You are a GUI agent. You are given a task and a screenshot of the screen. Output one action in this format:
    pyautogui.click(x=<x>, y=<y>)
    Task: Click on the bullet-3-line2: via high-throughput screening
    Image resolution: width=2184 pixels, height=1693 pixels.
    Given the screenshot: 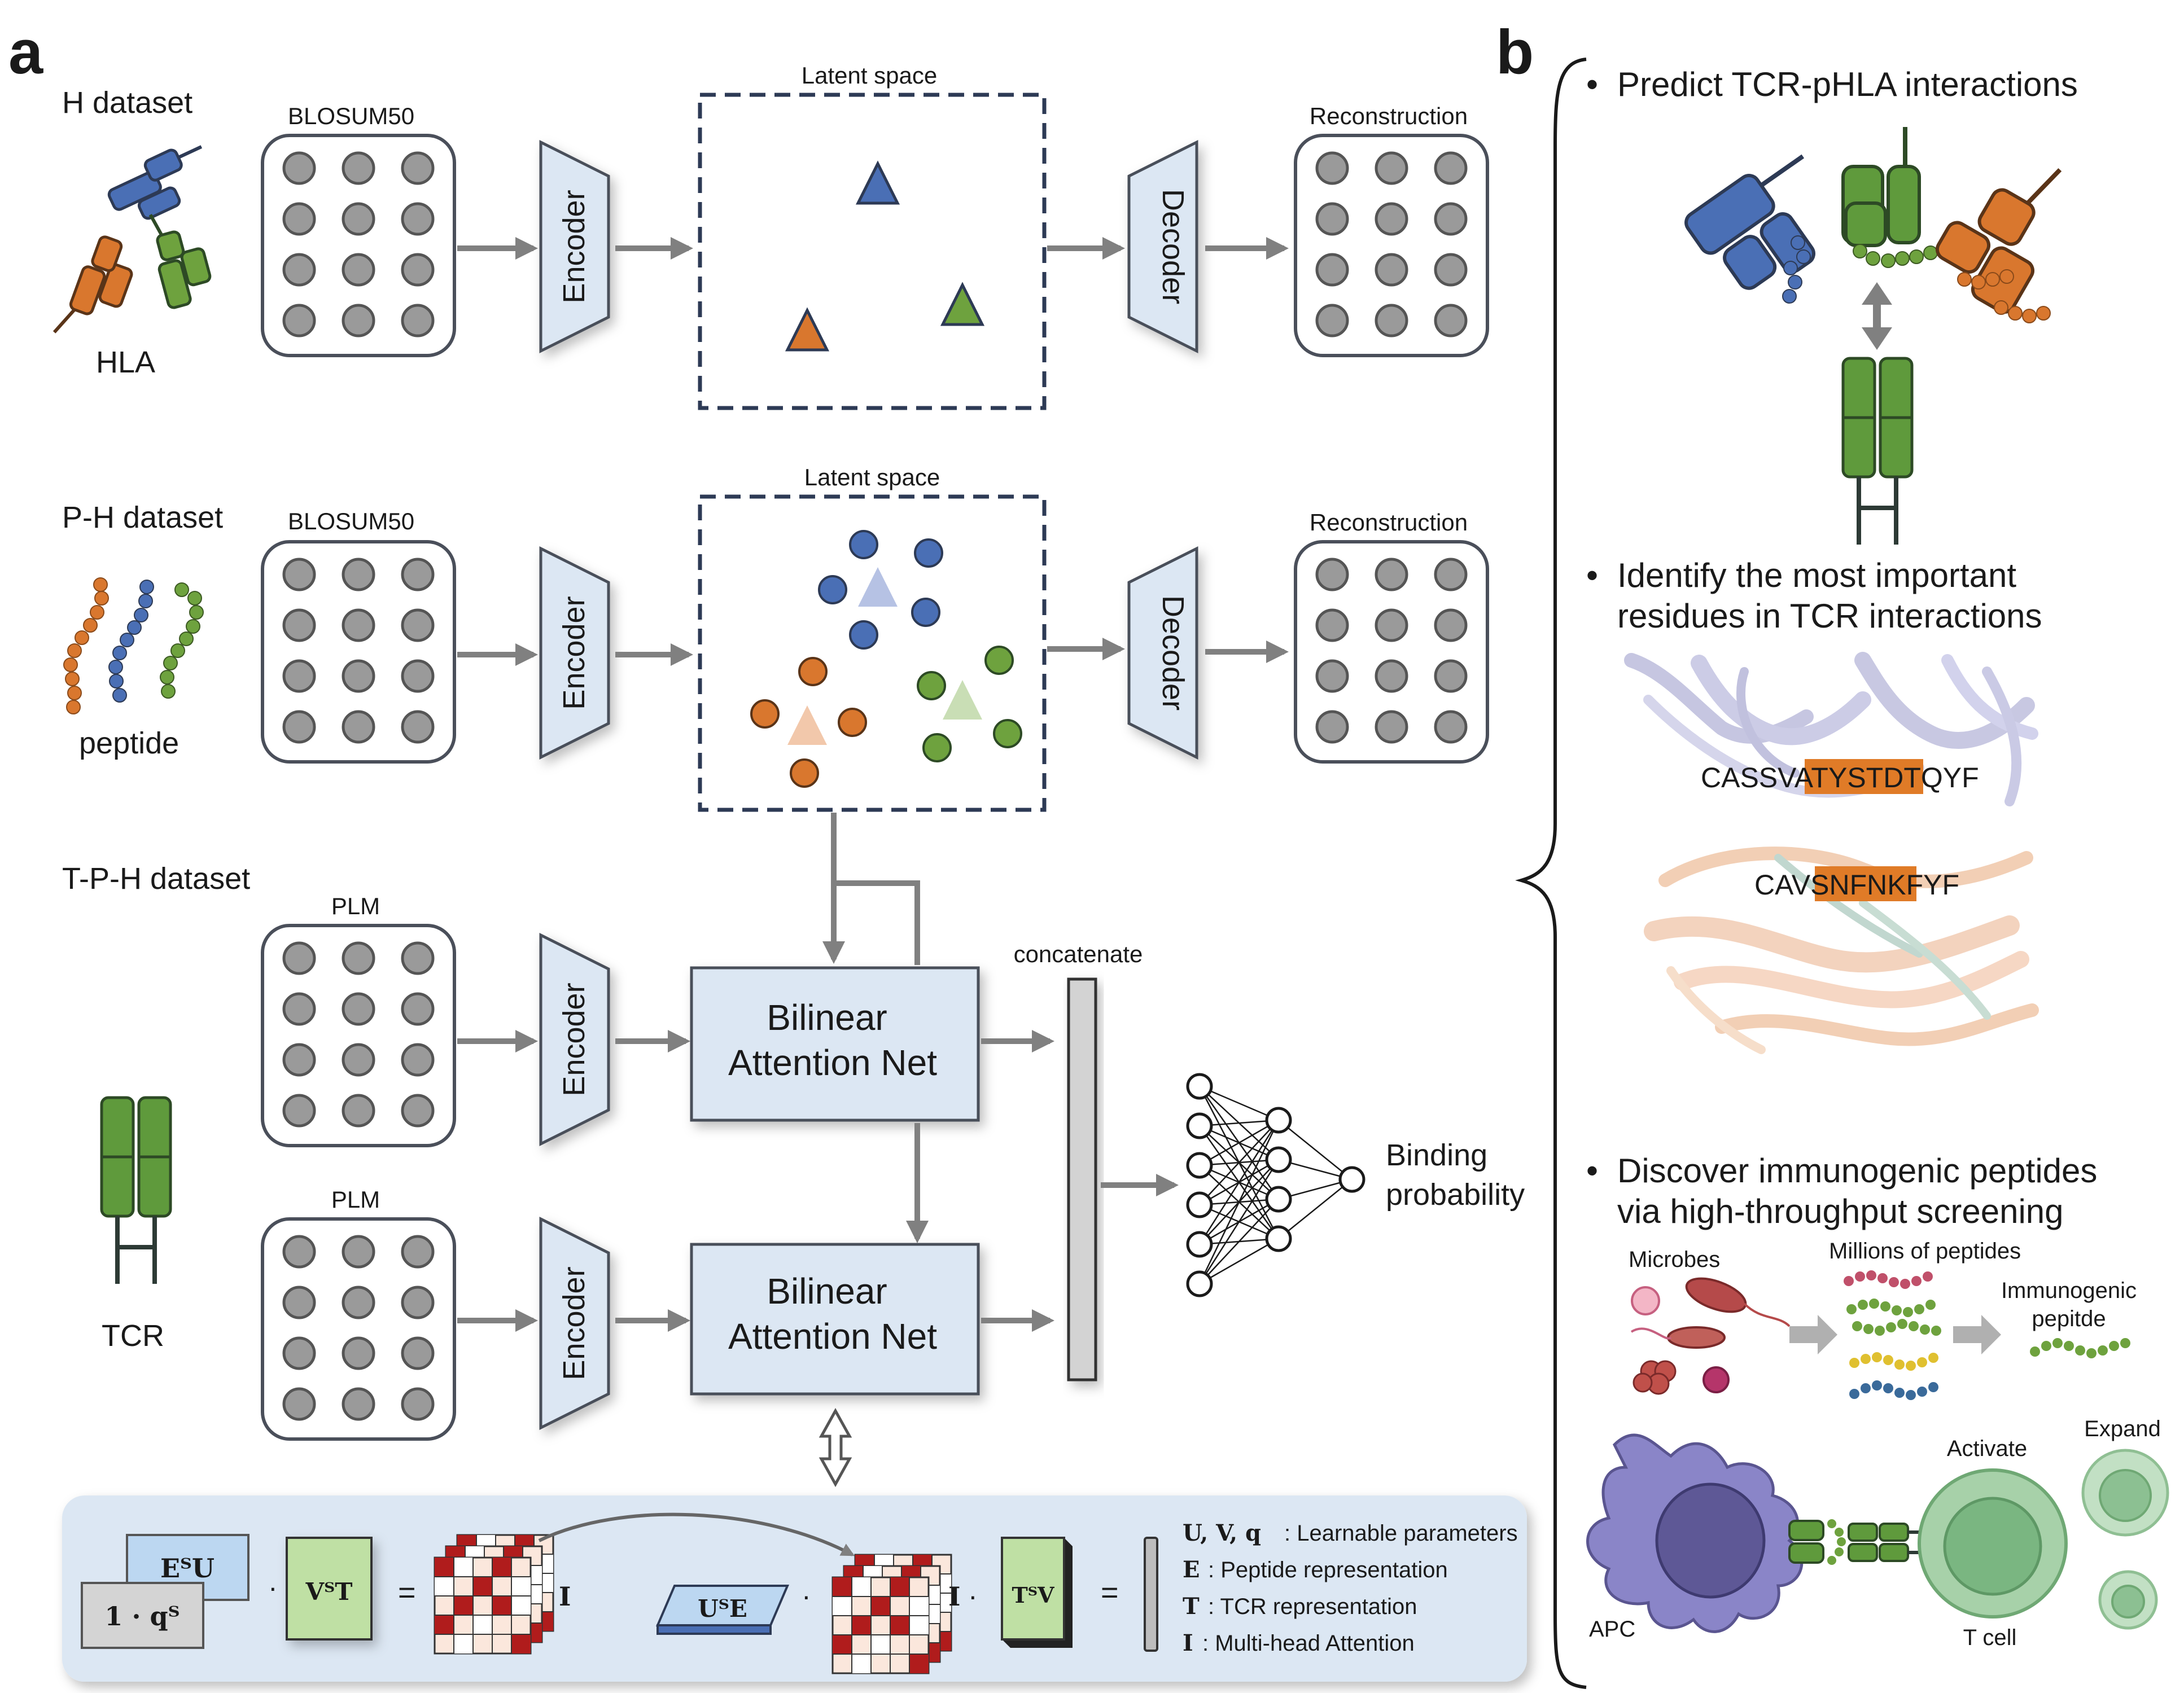 What is the action you would take?
    pyautogui.click(x=1840, y=1211)
    